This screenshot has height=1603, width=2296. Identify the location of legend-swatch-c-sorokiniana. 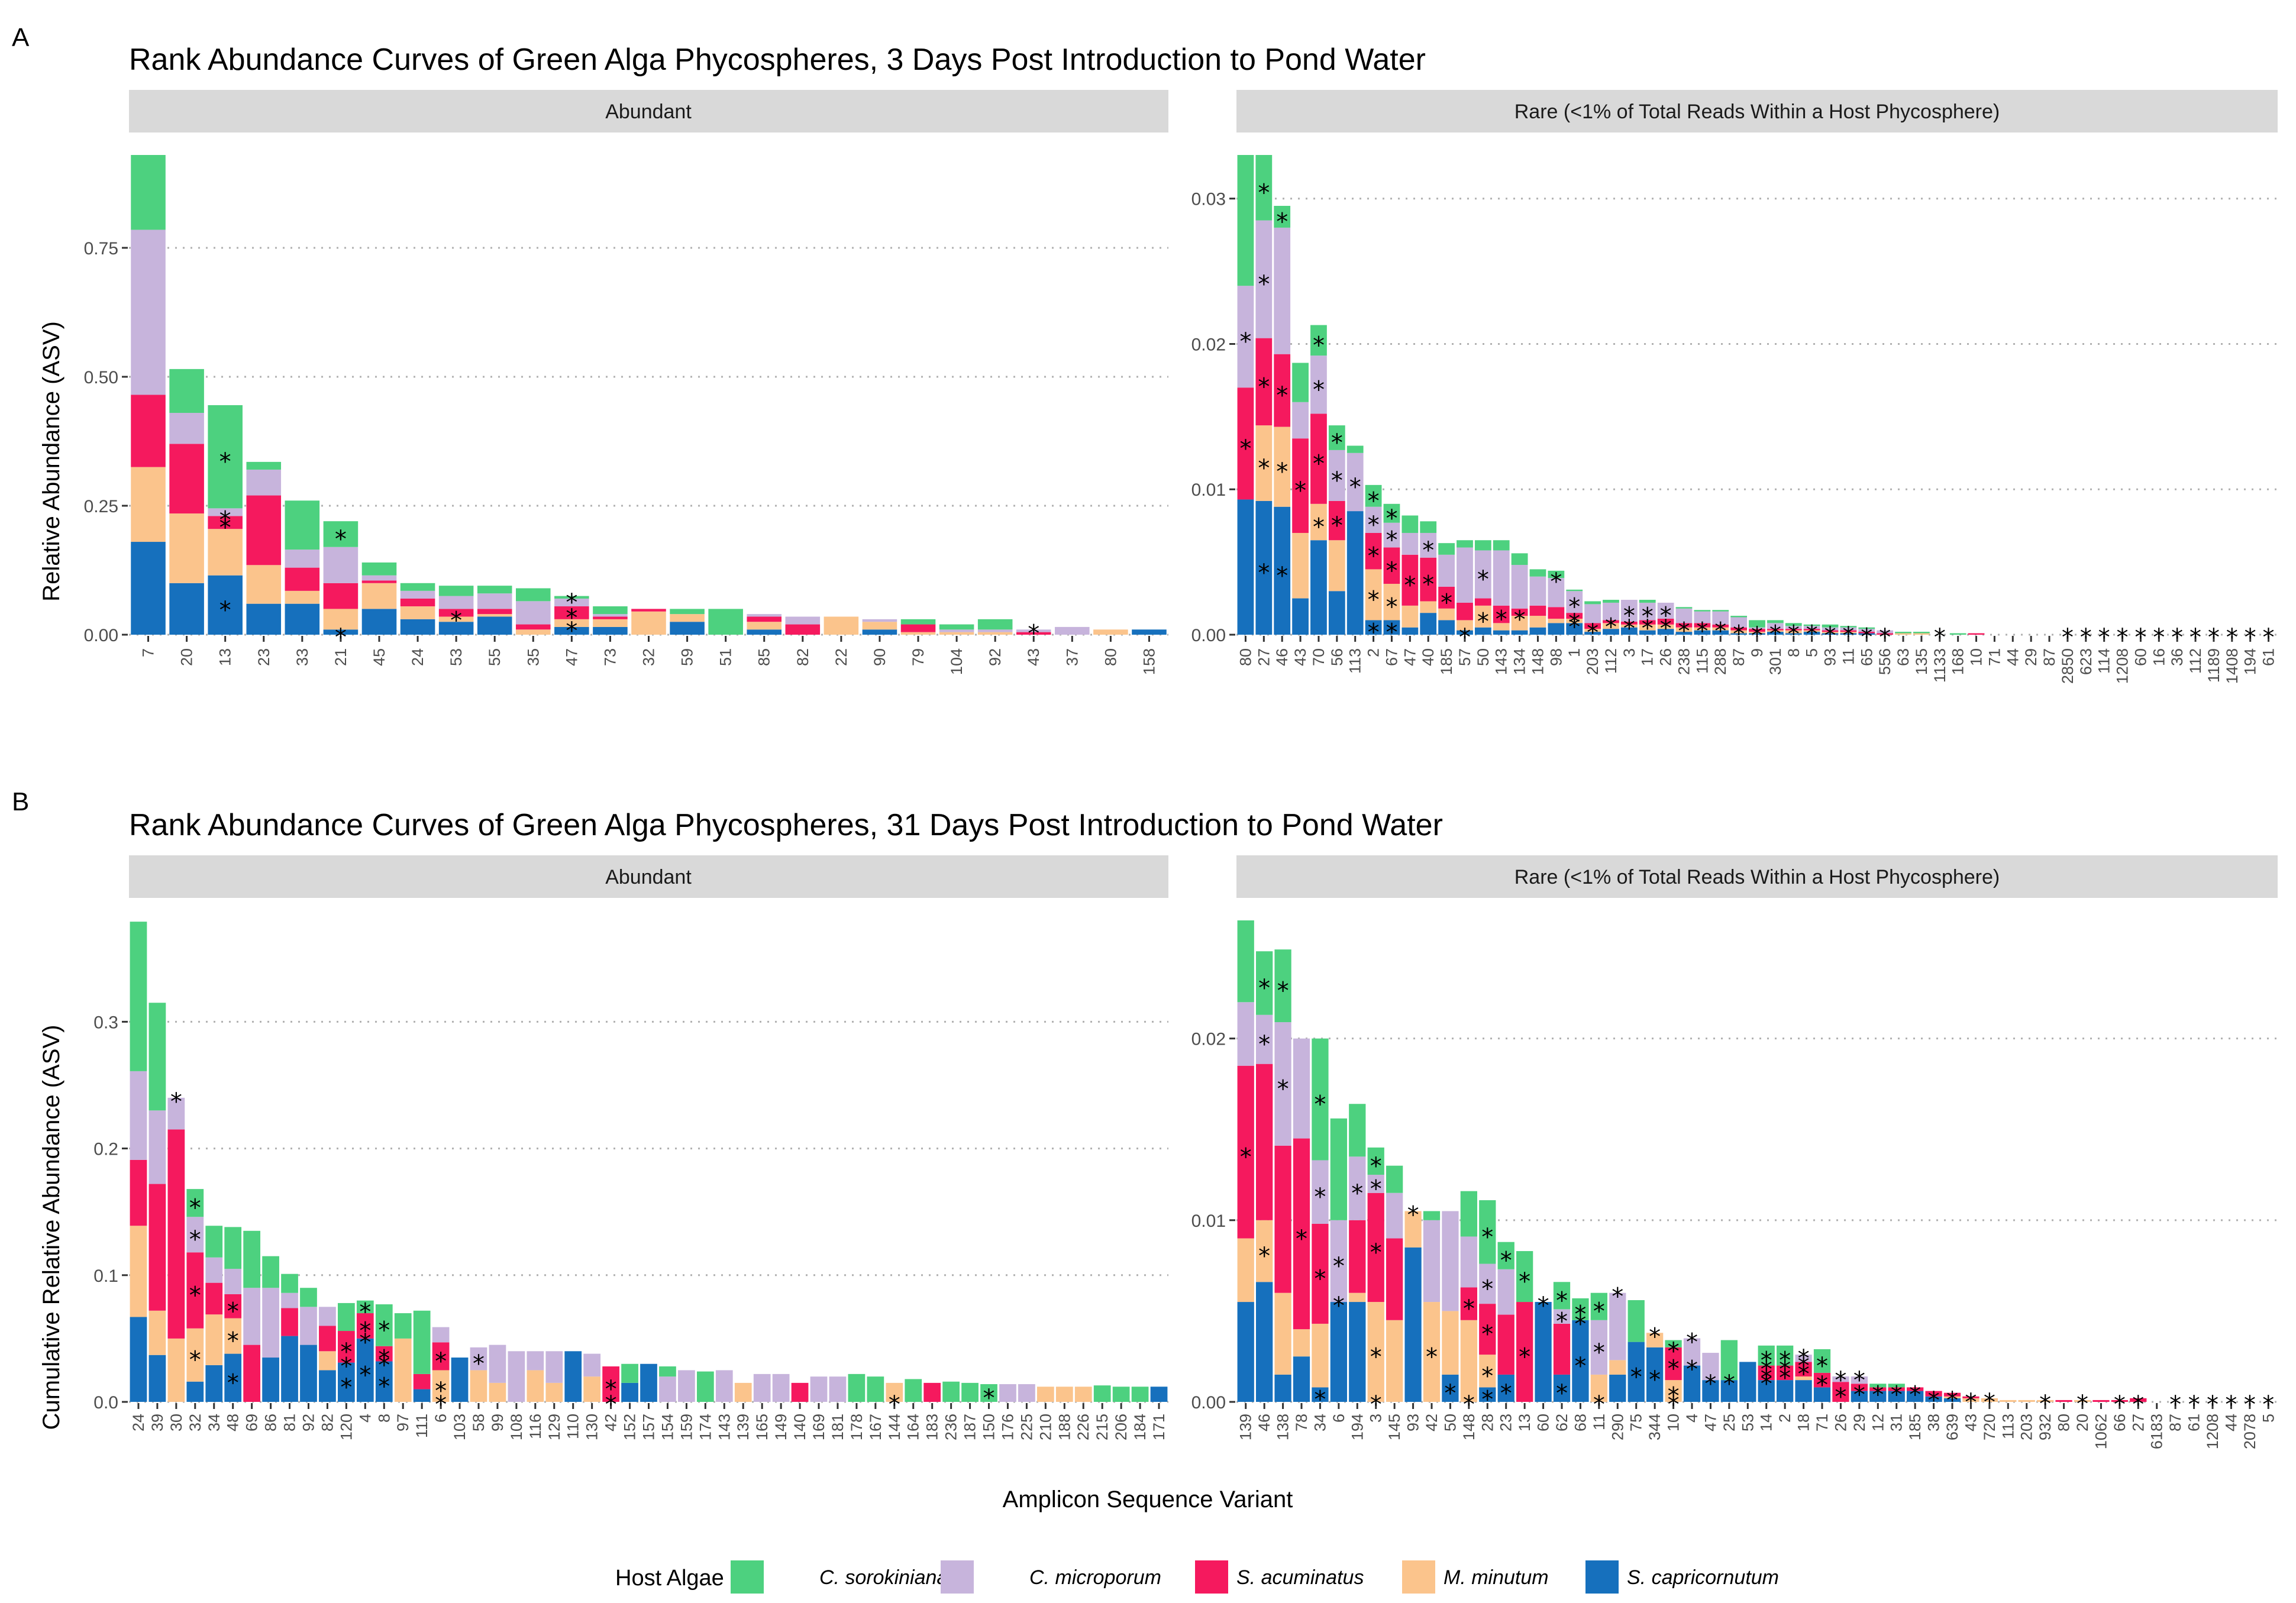
(747, 1577).